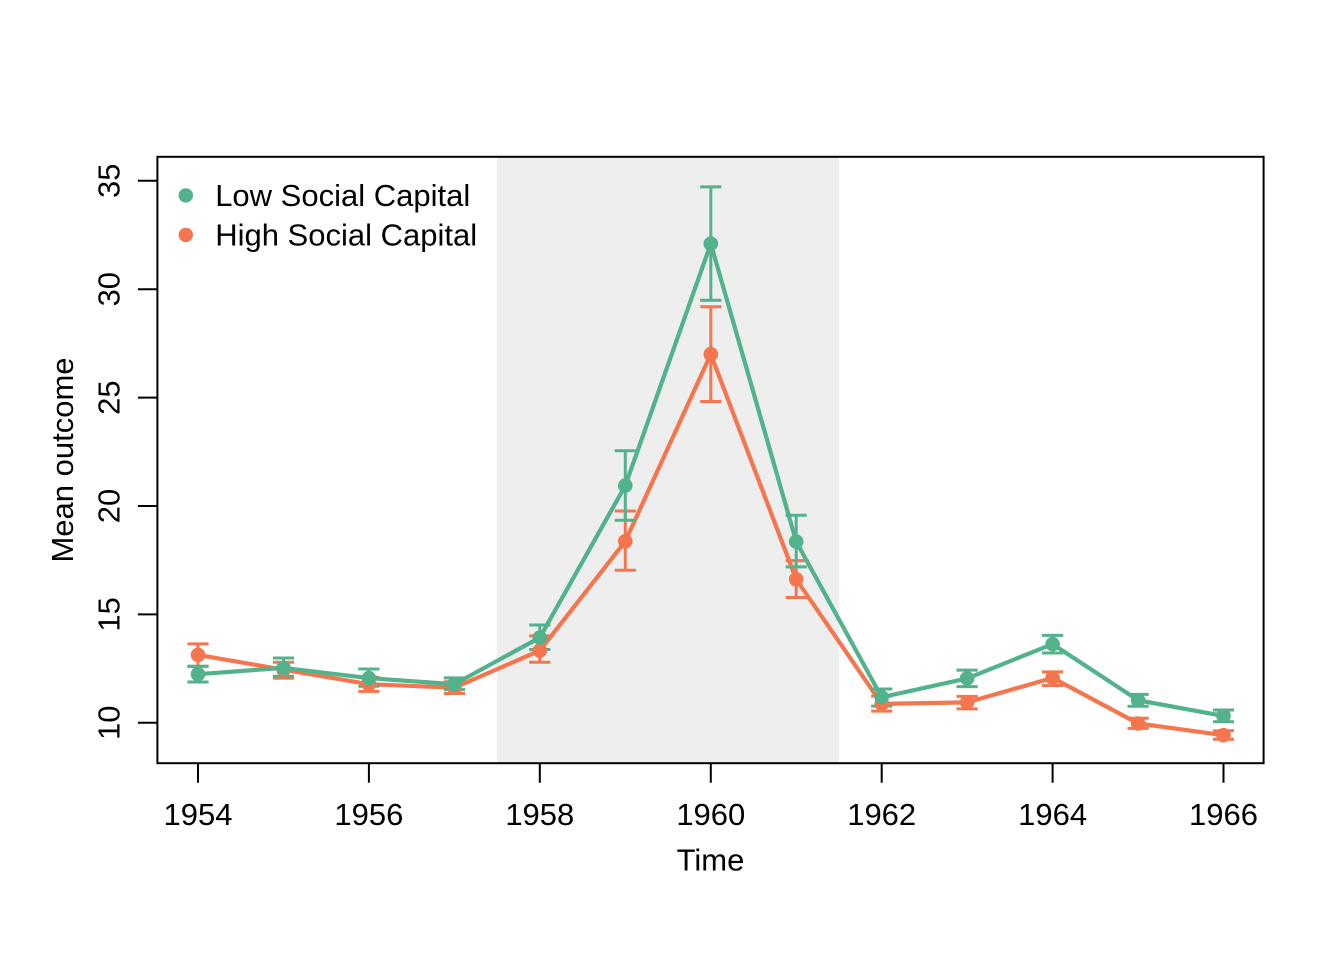 The image size is (1344, 960). Describe the element at coordinates (1223, 814) in the screenshot. I see `svg-text: 1966` at that location.